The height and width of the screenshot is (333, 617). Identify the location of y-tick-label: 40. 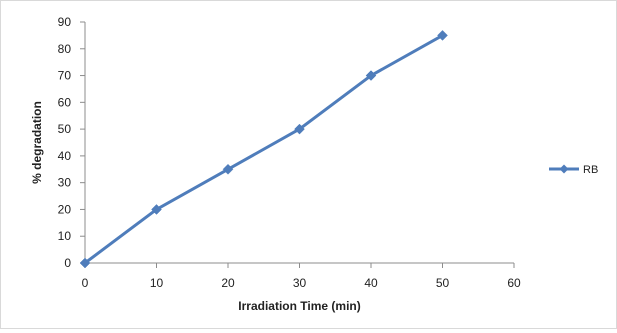
(65, 156).